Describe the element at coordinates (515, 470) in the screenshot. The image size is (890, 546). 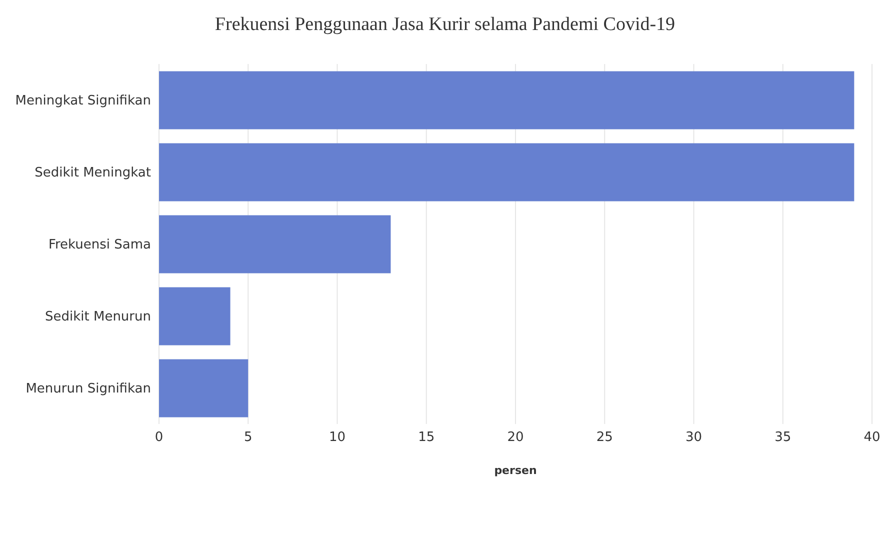
I see `x-axis-title: persen` at that location.